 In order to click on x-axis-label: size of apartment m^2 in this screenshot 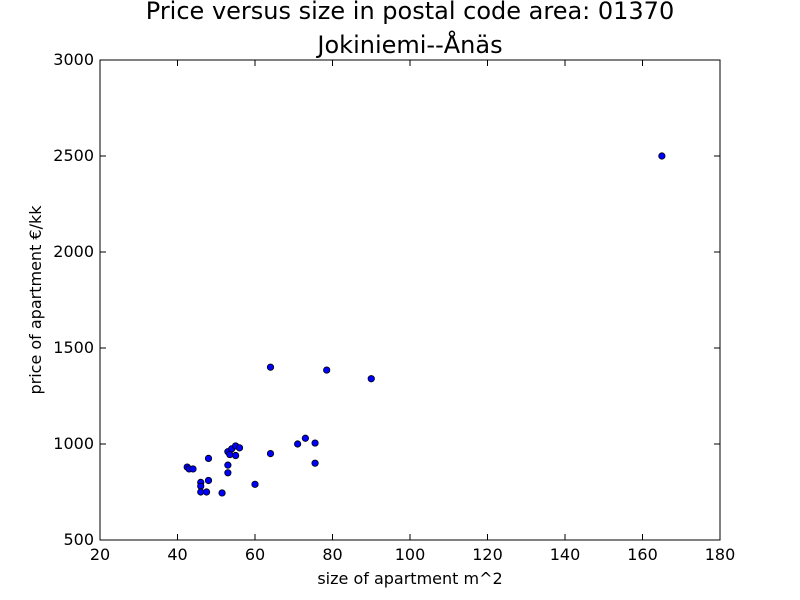, I will do `click(409, 578)`.